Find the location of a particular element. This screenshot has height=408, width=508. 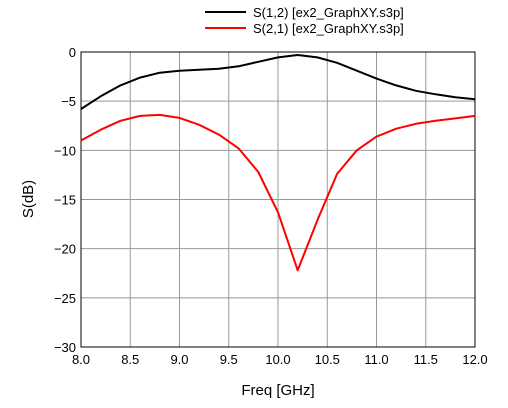

y-tick-label: 0 is located at coordinates (72, 52).